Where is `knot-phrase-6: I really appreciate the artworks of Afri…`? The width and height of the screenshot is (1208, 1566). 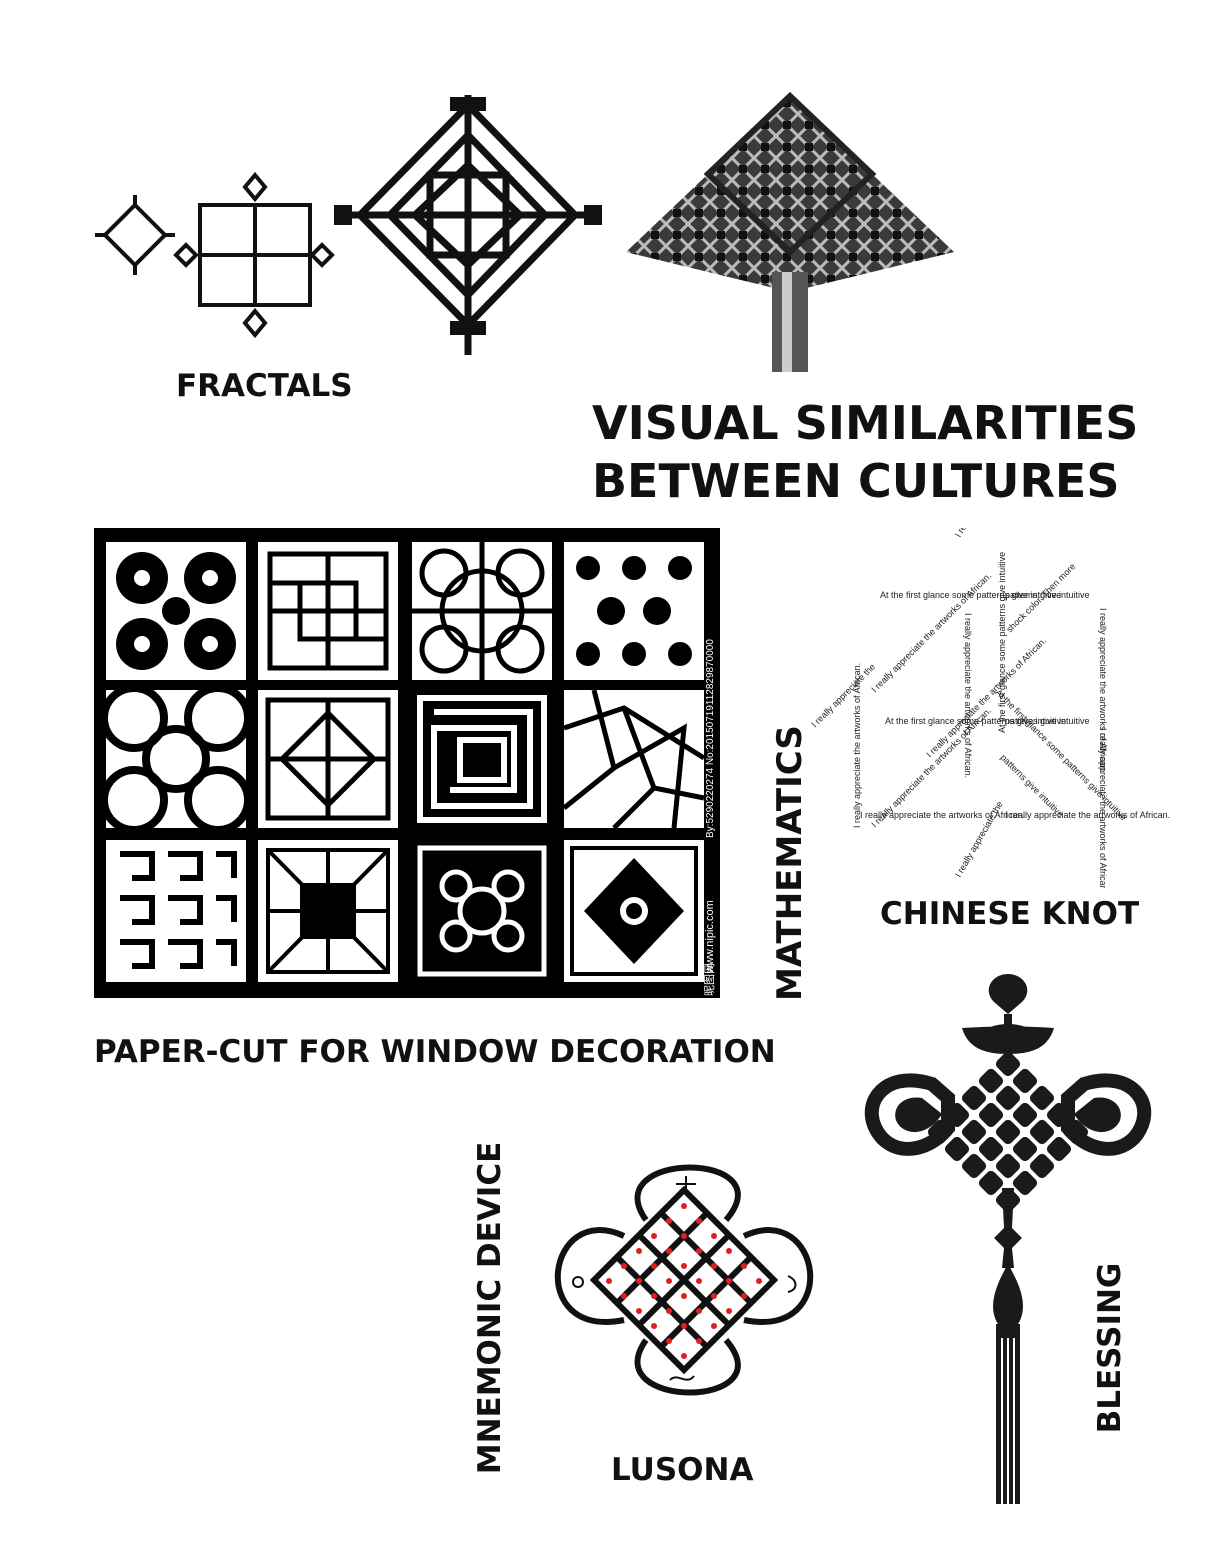
knot-phrase-6: I really appreciate the artworks of Afri… is located at coordinates (986, 698).